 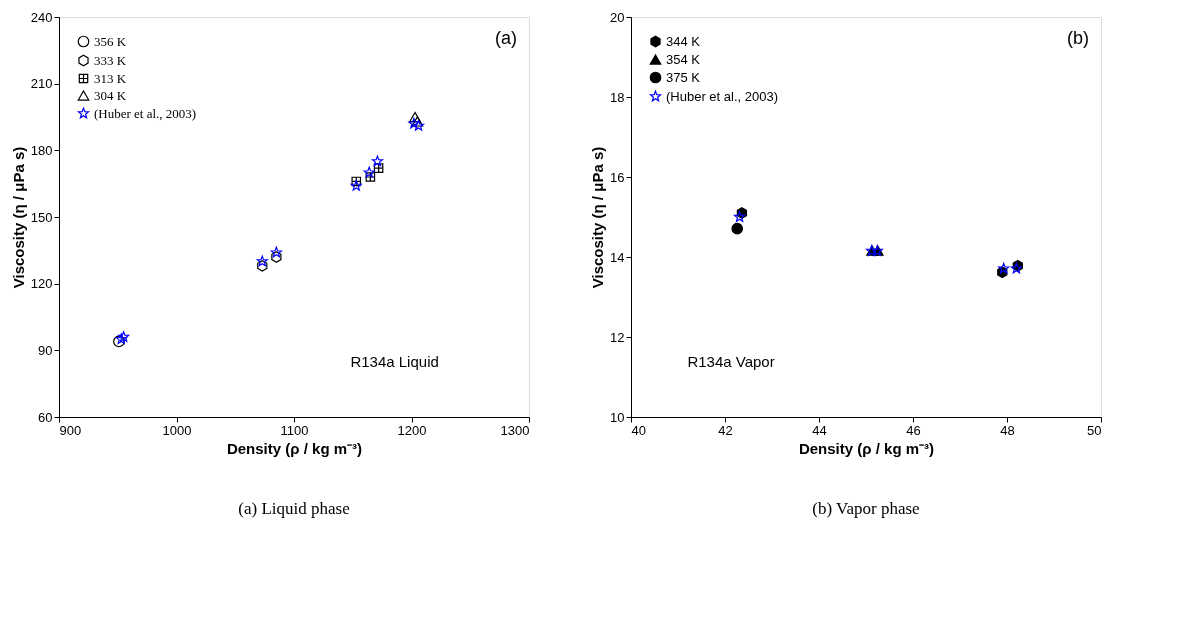 What do you see at coordinates (70, 430) in the screenshot?
I see `x-tick-label: 900` at bounding box center [70, 430].